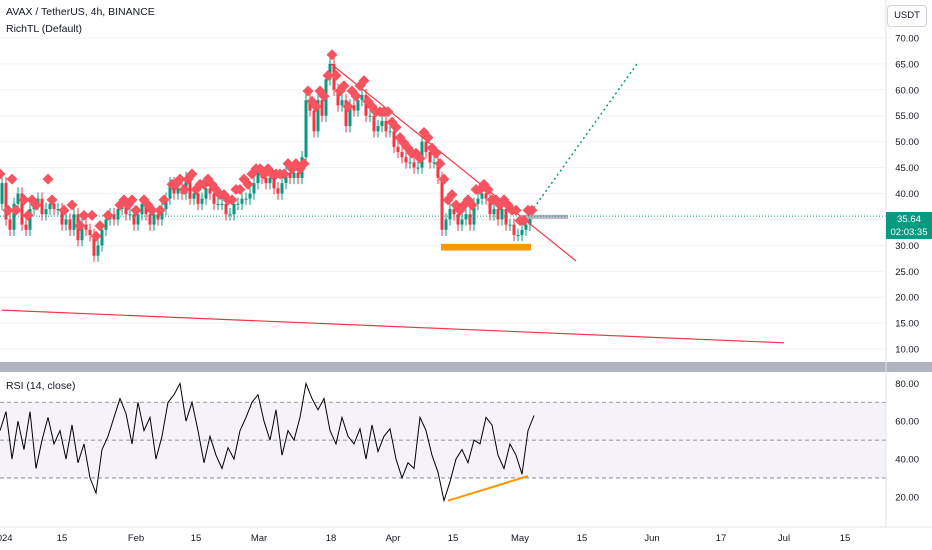 The width and height of the screenshot is (932, 550). What do you see at coordinates (907, 384) in the screenshot?
I see `rsi-axis-label: 80.00` at bounding box center [907, 384].